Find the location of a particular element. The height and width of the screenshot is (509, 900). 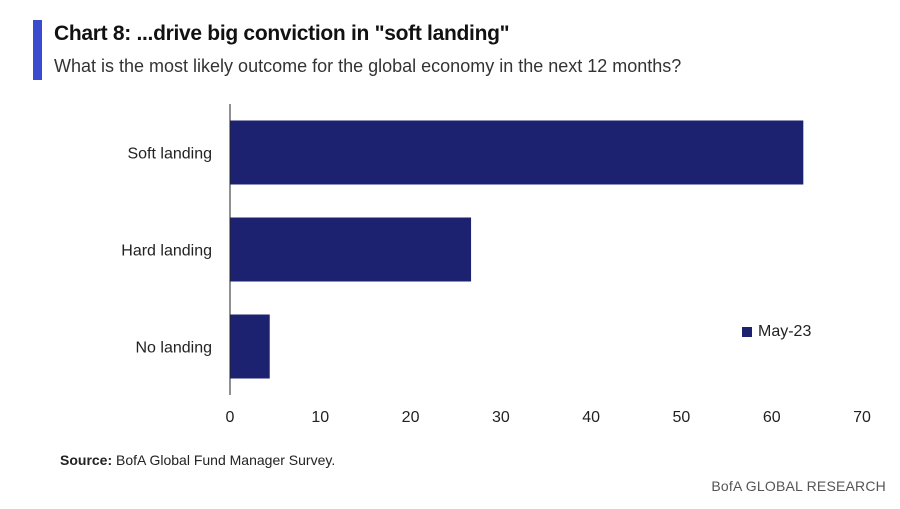

bar-no-landing is located at coordinates (250, 346).